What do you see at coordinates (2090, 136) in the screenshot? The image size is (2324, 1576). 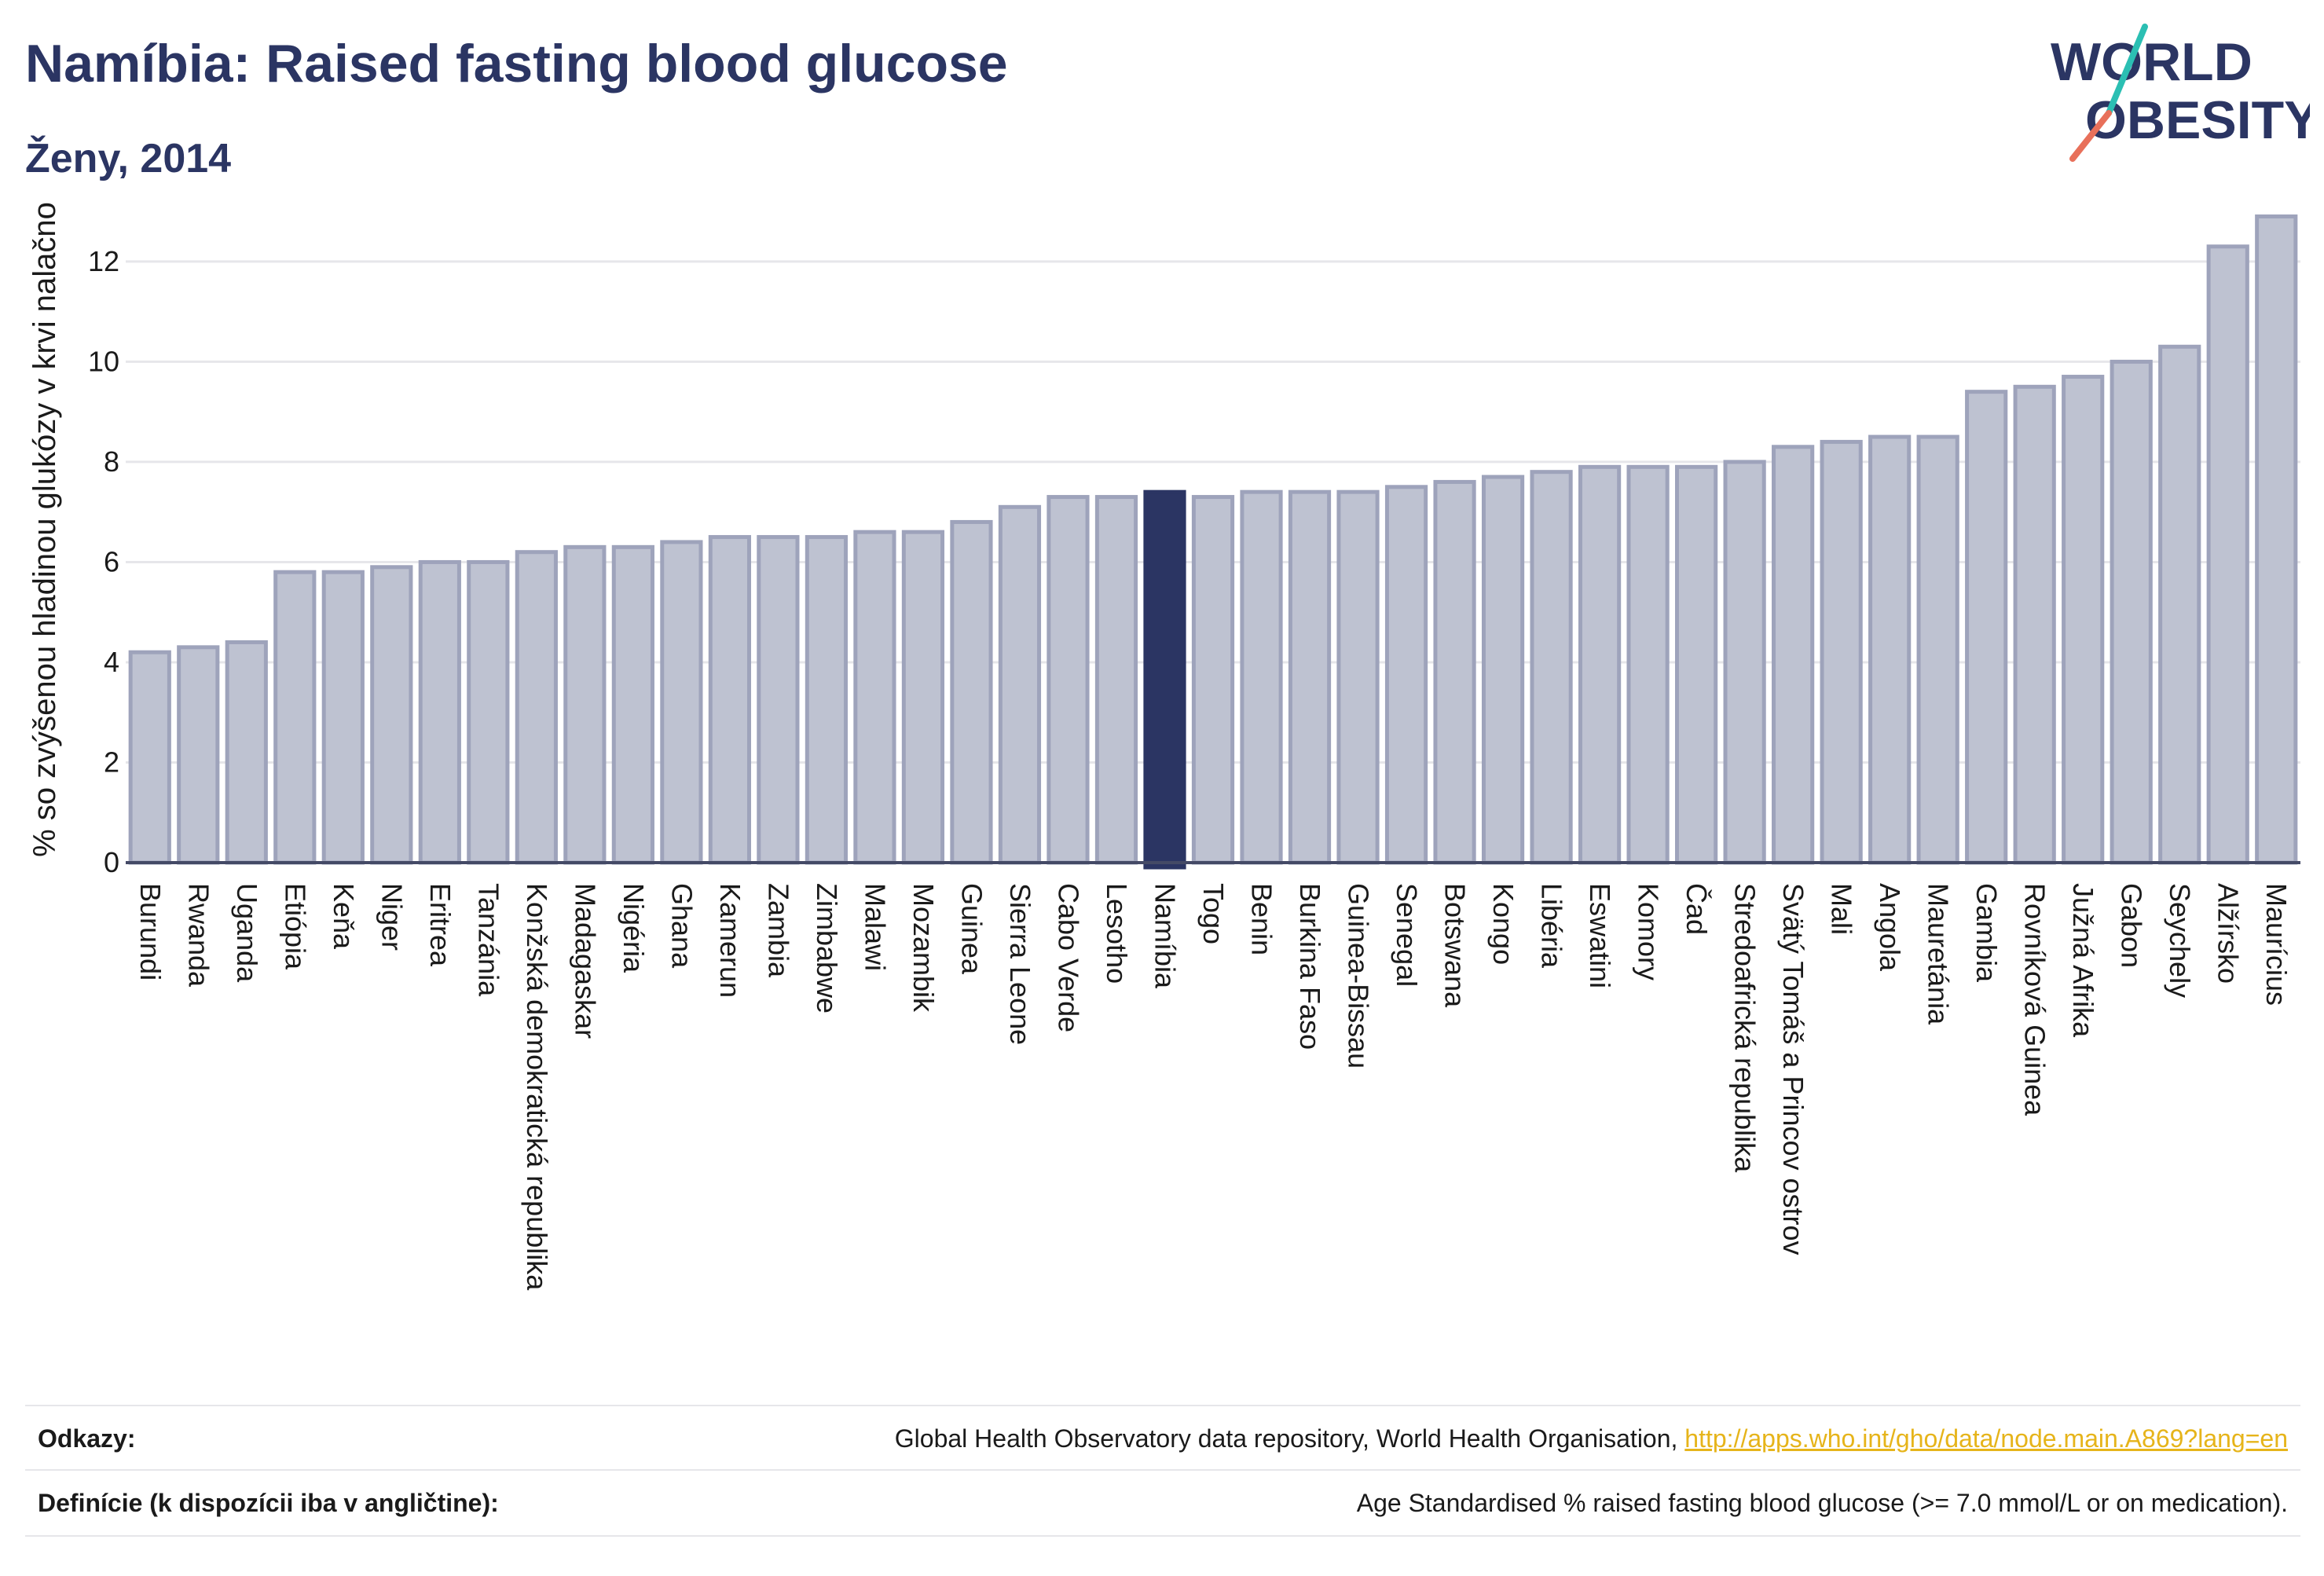 I see `logo-slash-bottom` at bounding box center [2090, 136].